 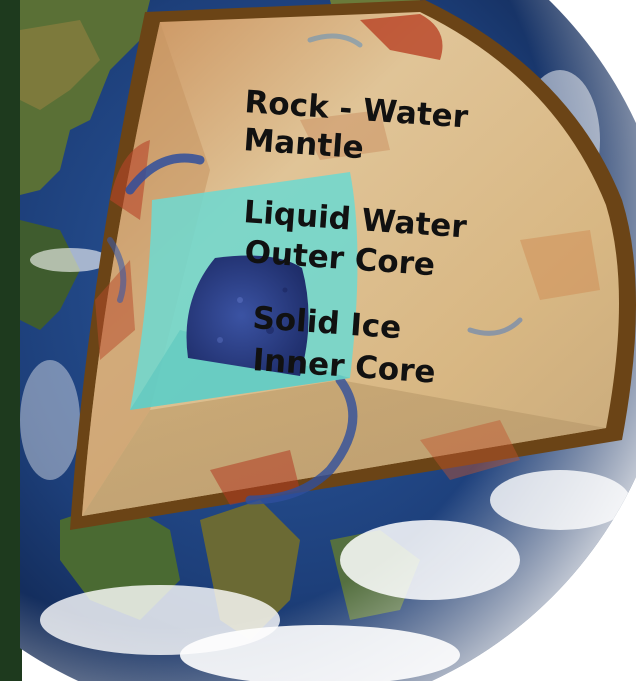 I want to click on mantle-label-line-2: Mantle, so click(x=303, y=144).